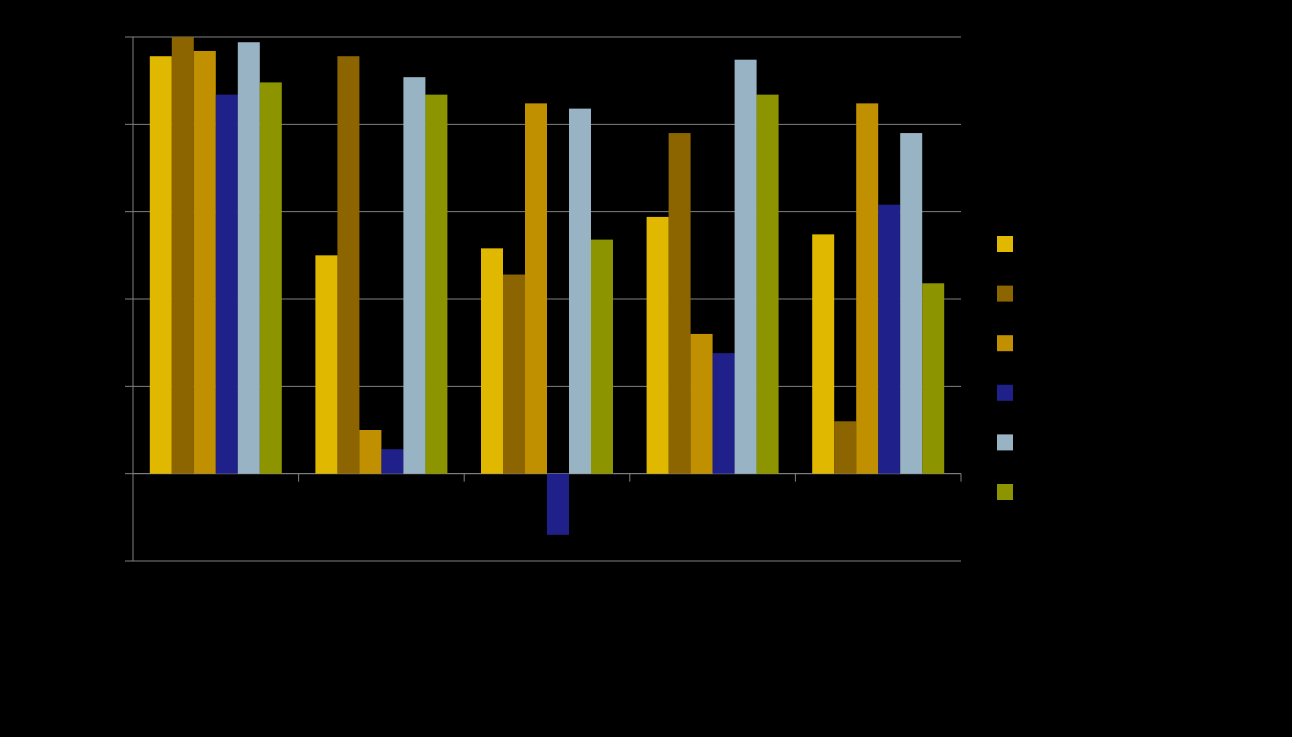  What do you see at coordinates (110, 36) in the screenshot?
I see `y-tick-label: 250` at bounding box center [110, 36].